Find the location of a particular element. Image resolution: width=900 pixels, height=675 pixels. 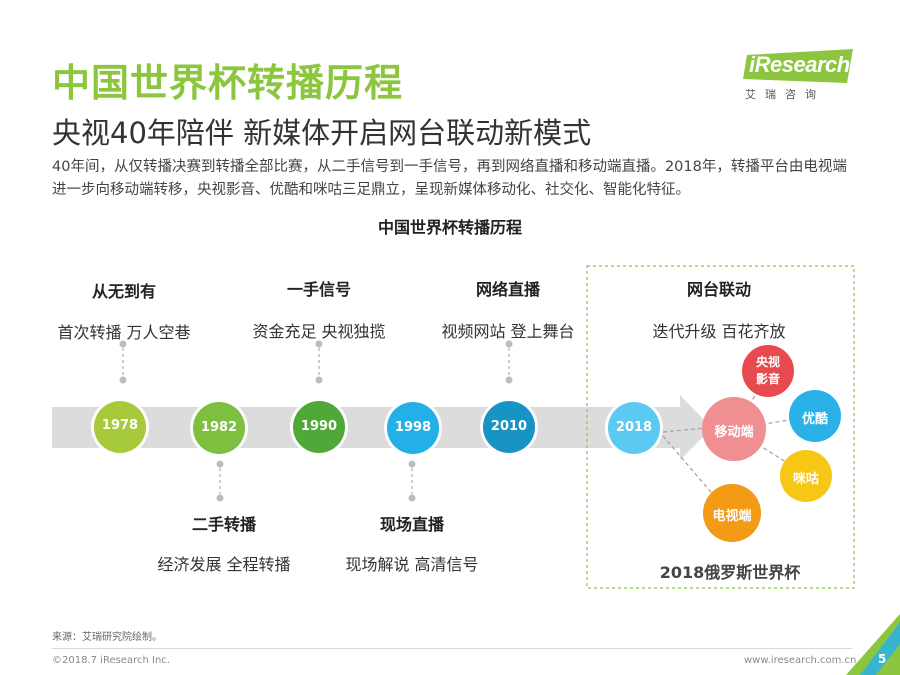

phase-title-1978: 从无到有 is located at coordinates (124, 291).